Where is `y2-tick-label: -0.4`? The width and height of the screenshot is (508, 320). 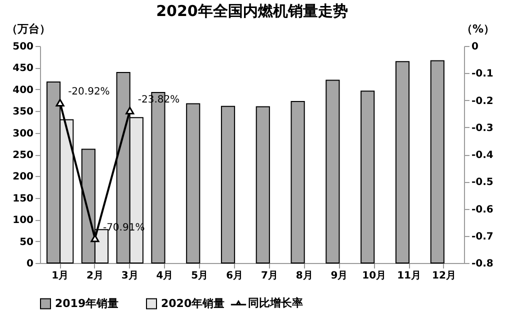 y2-tick-label: -0.4 is located at coordinates (483, 155).